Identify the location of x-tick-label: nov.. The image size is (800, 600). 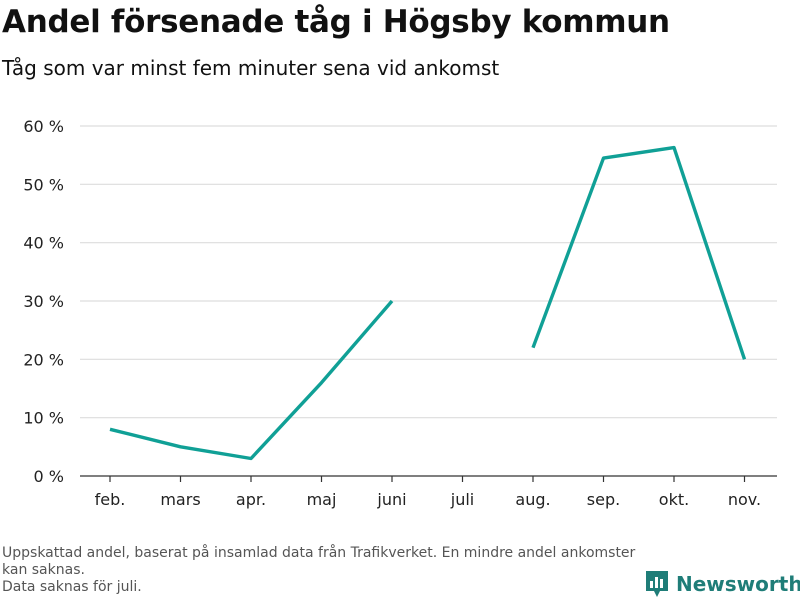
(744, 499).